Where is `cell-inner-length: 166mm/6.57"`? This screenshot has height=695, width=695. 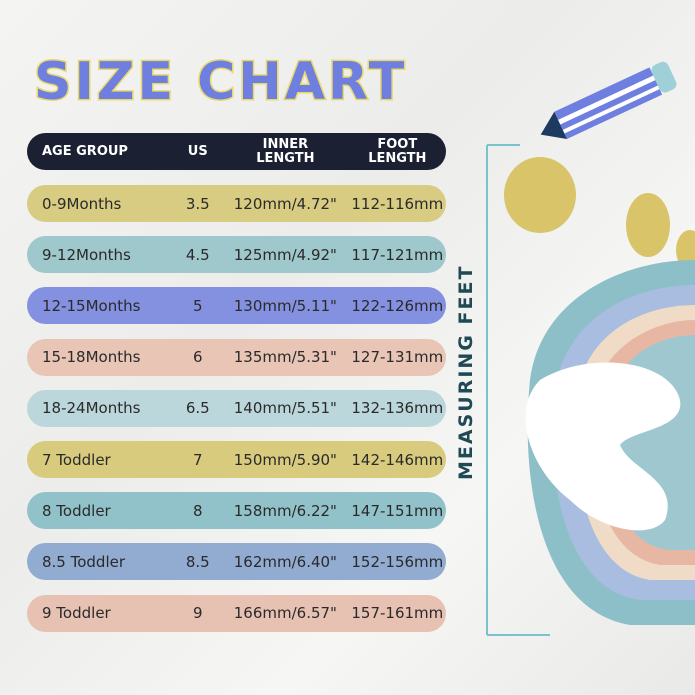
cell-inner-length: 166mm/6.57" is located at coordinates (285, 613).